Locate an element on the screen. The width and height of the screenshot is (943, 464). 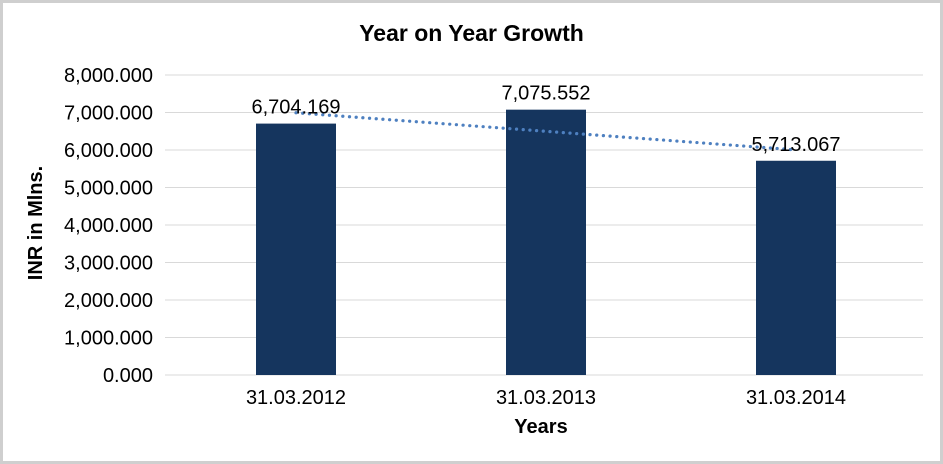
y-tick-label: 1,000.000 is located at coordinates (108, 339).